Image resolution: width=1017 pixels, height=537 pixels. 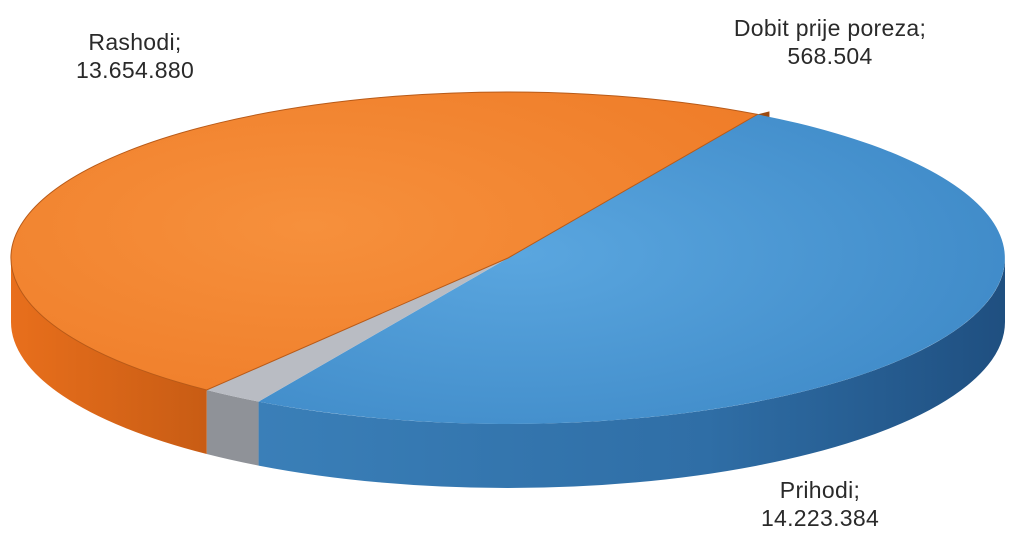 What do you see at coordinates (830, 42) in the screenshot?
I see `label-dobit-prije-poreza: Dobit prije poreza; 568.504` at bounding box center [830, 42].